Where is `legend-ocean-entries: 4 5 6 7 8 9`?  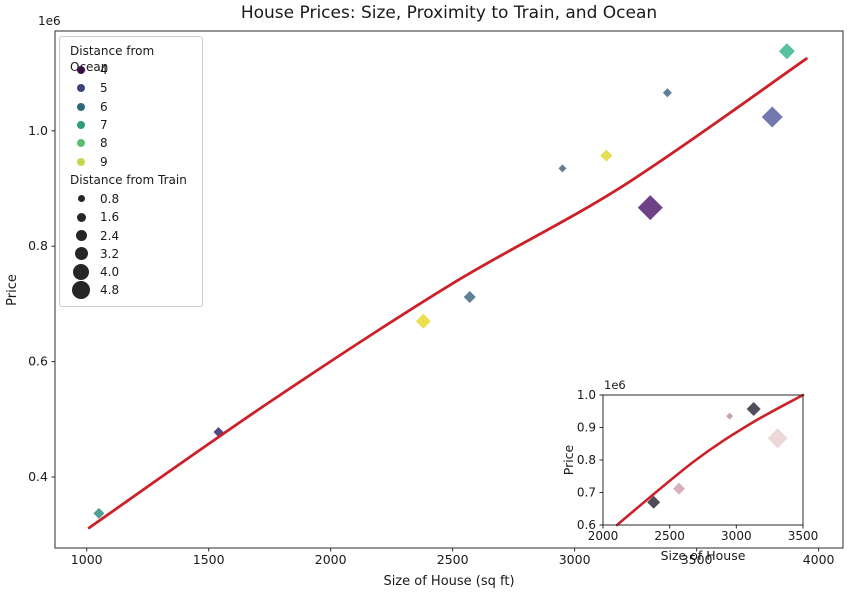 legend-ocean-entries: 4 5 6 7 8 9 is located at coordinates (131, 116).